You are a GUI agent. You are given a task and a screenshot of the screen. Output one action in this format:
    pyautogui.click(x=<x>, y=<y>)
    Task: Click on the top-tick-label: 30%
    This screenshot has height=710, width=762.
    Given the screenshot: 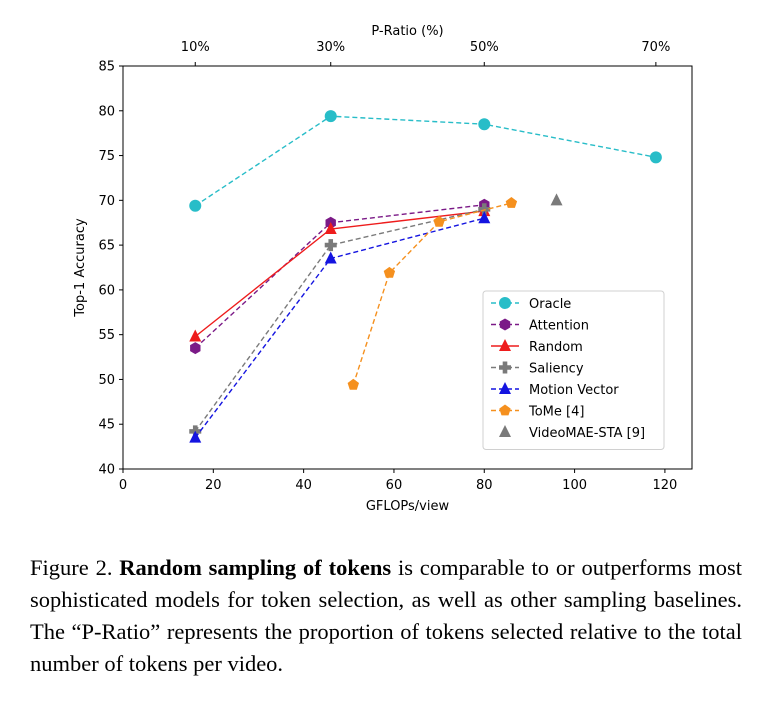 What is the action you would take?
    pyautogui.click(x=330, y=47)
    